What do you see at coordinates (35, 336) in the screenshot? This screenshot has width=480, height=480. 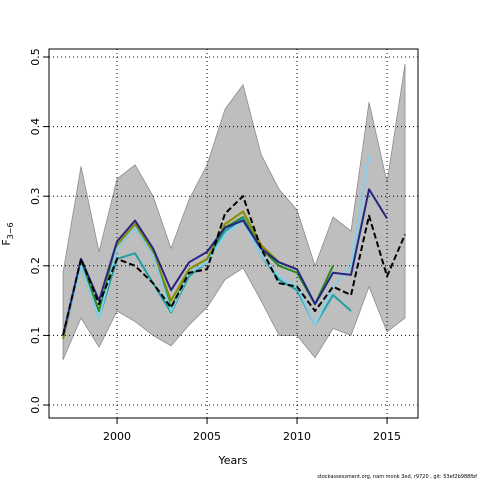 I see `y-tick-label: 0.1` at bounding box center [35, 336].